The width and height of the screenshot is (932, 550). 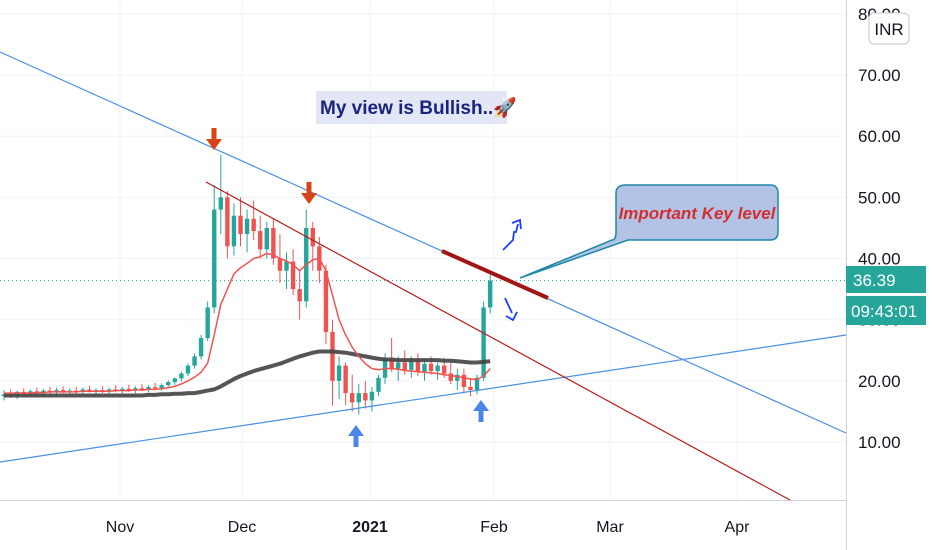 What do you see at coordinates (649, 231) in the screenshot?
I see `callout-bubble` at bounding box center [649, 231].